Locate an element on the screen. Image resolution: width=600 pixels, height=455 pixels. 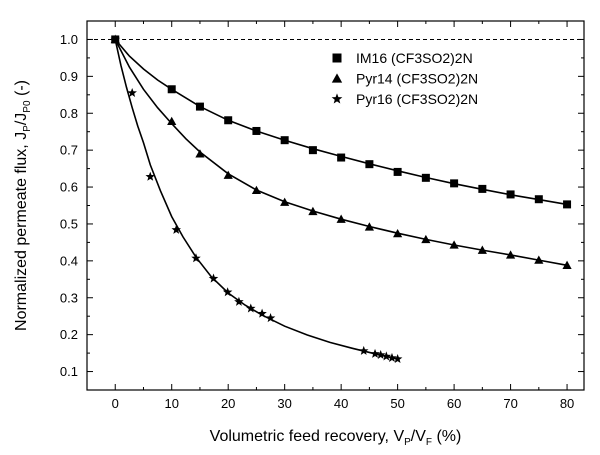
y-tick-label: 0.8 is located at coordinates (69, 113).